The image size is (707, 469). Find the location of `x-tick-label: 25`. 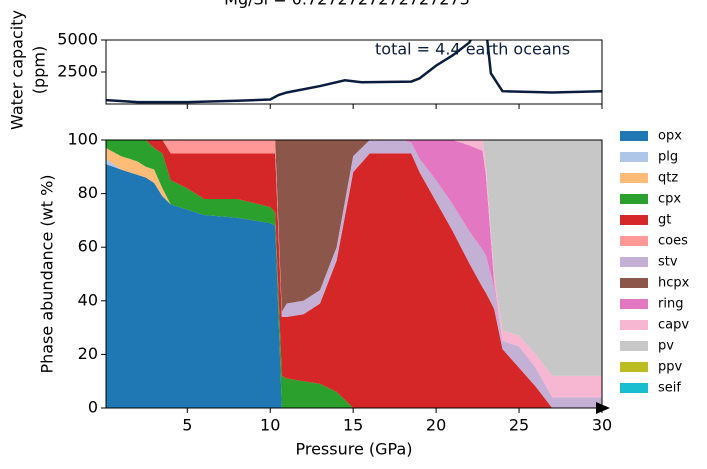

x-tick-label: 25 is located at coordinates (519, 425).